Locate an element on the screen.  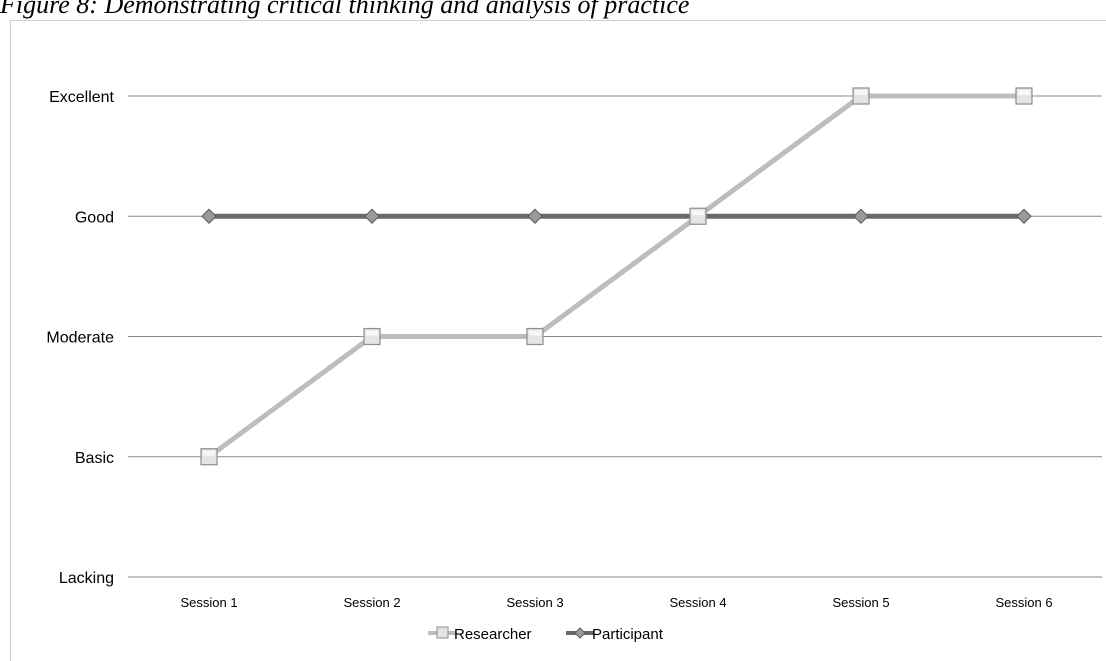
y-tick-labels: Lacking Basic Moderate Good Excellent is located at coordinates (80, 338).